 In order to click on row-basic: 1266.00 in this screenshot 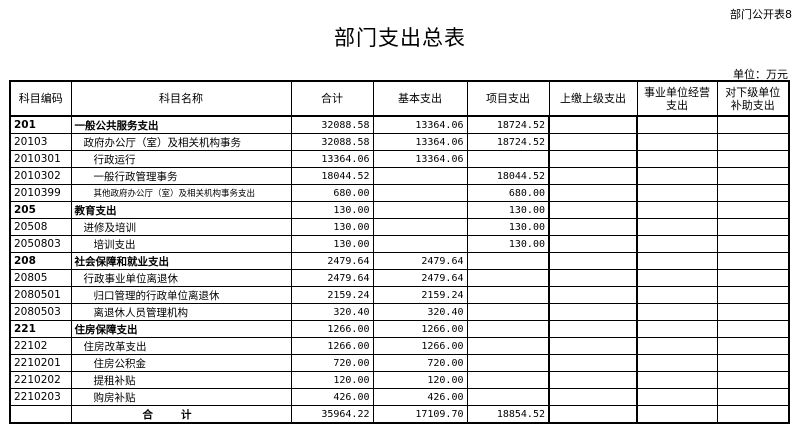, I will do `click(420, 346)`.